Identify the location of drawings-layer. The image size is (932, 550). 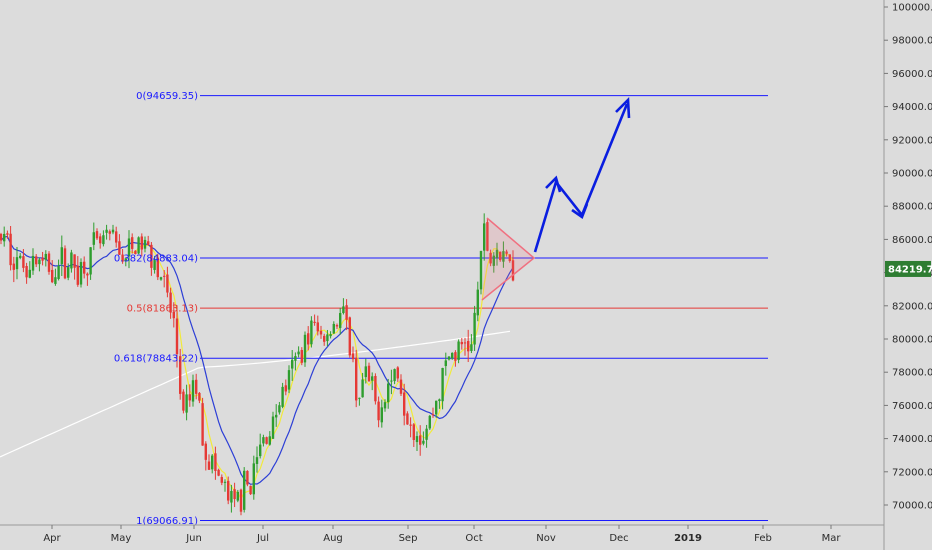
(556, 199).